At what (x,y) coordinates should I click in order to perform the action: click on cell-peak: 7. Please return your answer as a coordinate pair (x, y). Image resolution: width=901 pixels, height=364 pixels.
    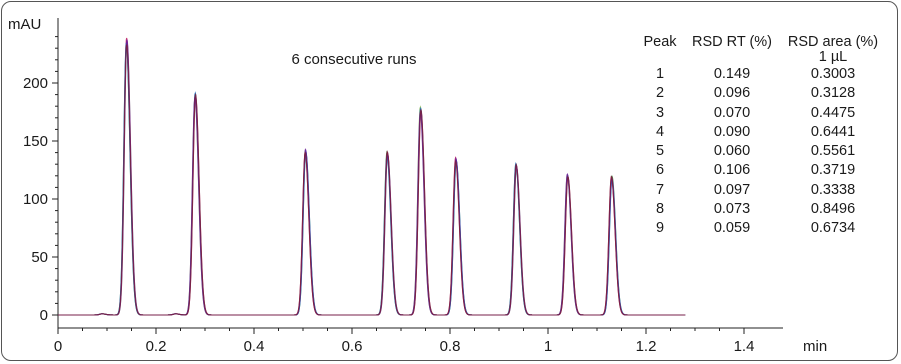
    Looking at the image, I should click on (660, 189).